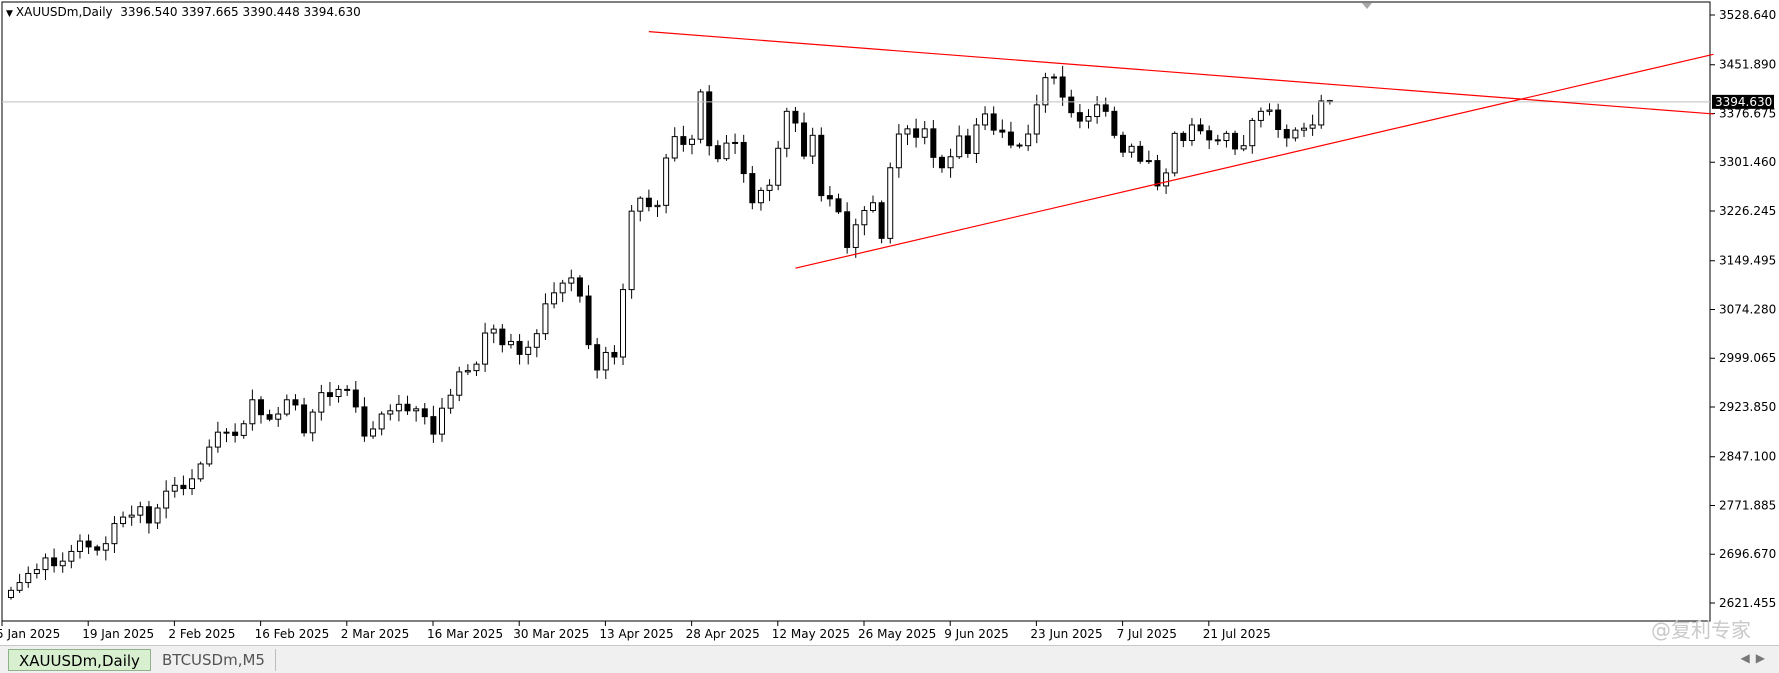 Image resolution: width=1779 pixels, height=673 pixels. What do you see at coordinates (889, 659) in the screenshot?
I see `chart-tab-bar: XAUUSDm,Daily BTCUSDm,M5 ◀▶` at bounding box center [889, 659].